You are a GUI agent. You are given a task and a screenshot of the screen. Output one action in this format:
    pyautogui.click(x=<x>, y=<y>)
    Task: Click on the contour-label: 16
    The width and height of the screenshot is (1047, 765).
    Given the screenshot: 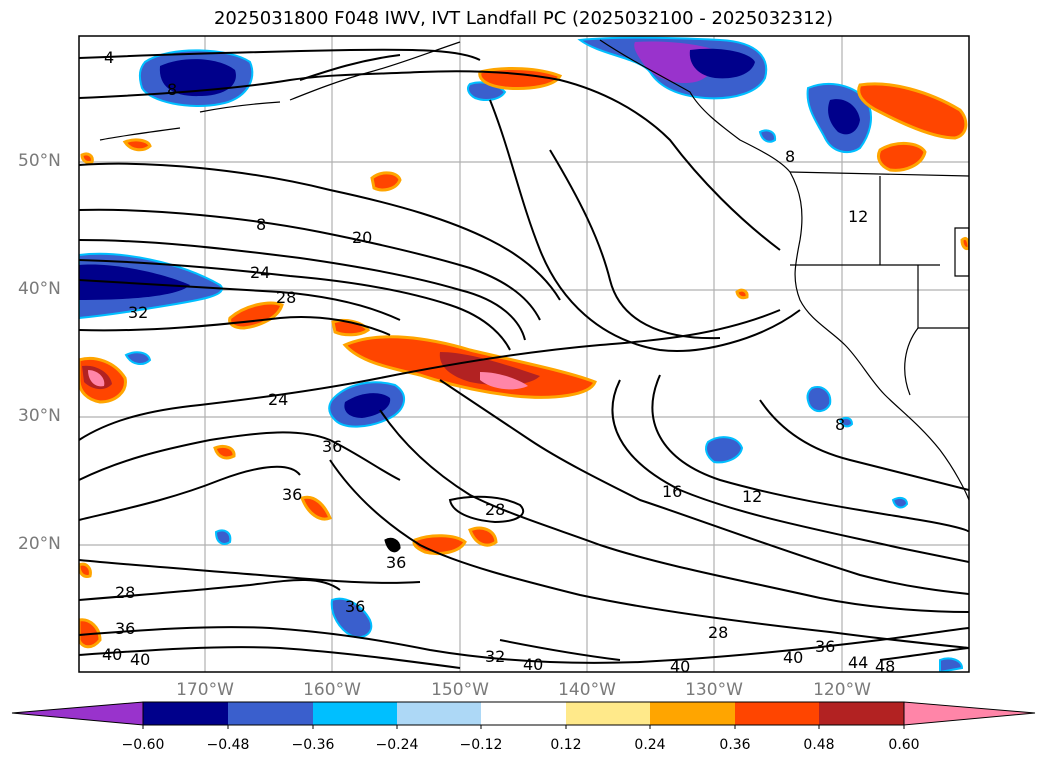 What is the action you would take?
    pyautogui.click(x=672, y=491)
    